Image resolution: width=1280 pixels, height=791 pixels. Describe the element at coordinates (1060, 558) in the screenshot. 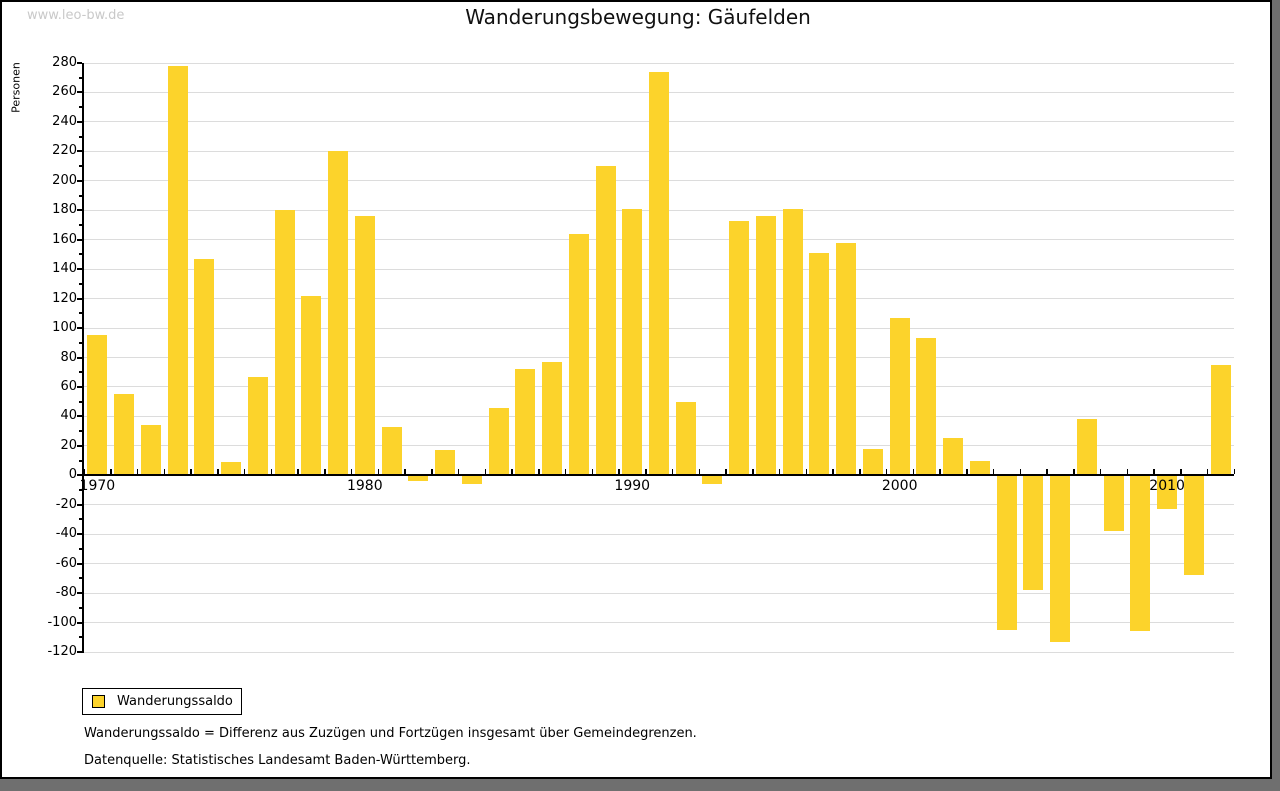

I see `bar-2006` at that location.